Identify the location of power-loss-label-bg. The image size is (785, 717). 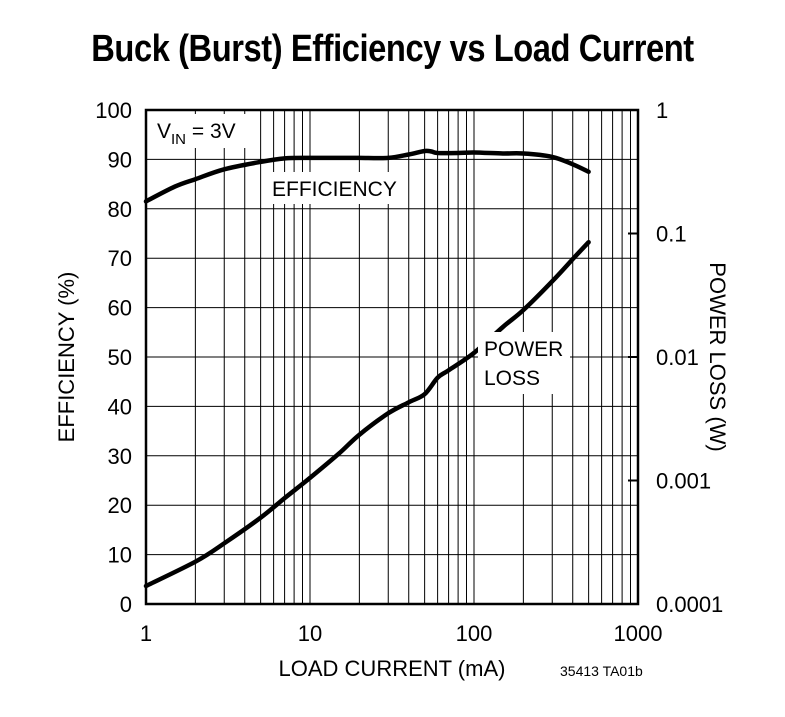
(524, 363).